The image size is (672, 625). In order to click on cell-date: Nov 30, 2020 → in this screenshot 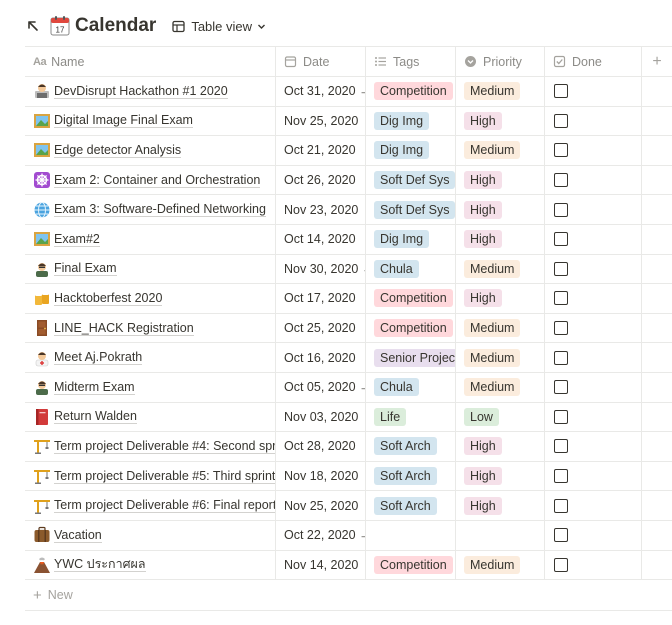, I will do `click(321, 269)`.